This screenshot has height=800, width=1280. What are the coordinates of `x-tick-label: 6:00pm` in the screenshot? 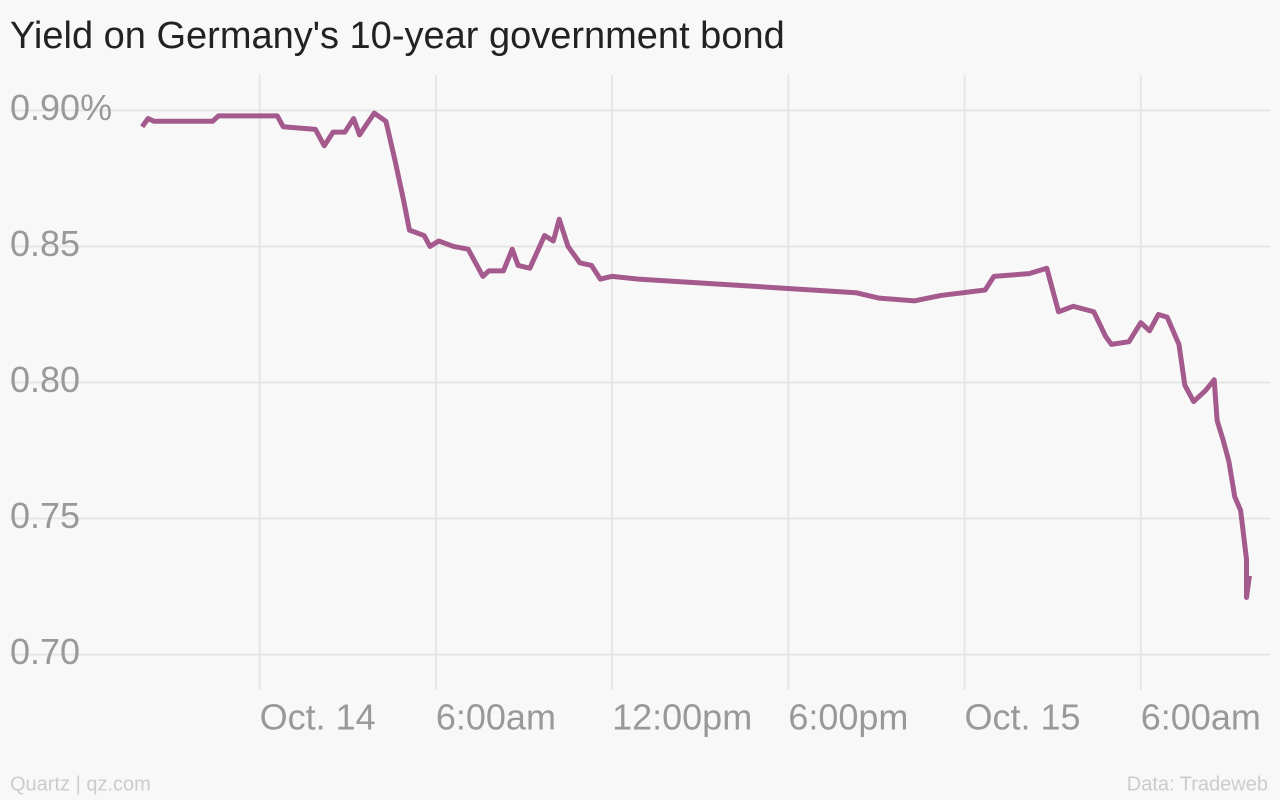 It's located at (848, 717).